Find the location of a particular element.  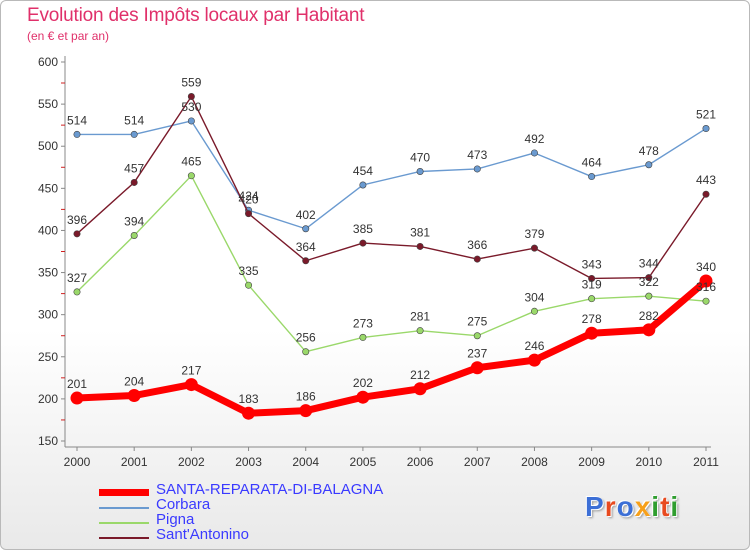

data-label: 237 is located at coordinates (477, 354).